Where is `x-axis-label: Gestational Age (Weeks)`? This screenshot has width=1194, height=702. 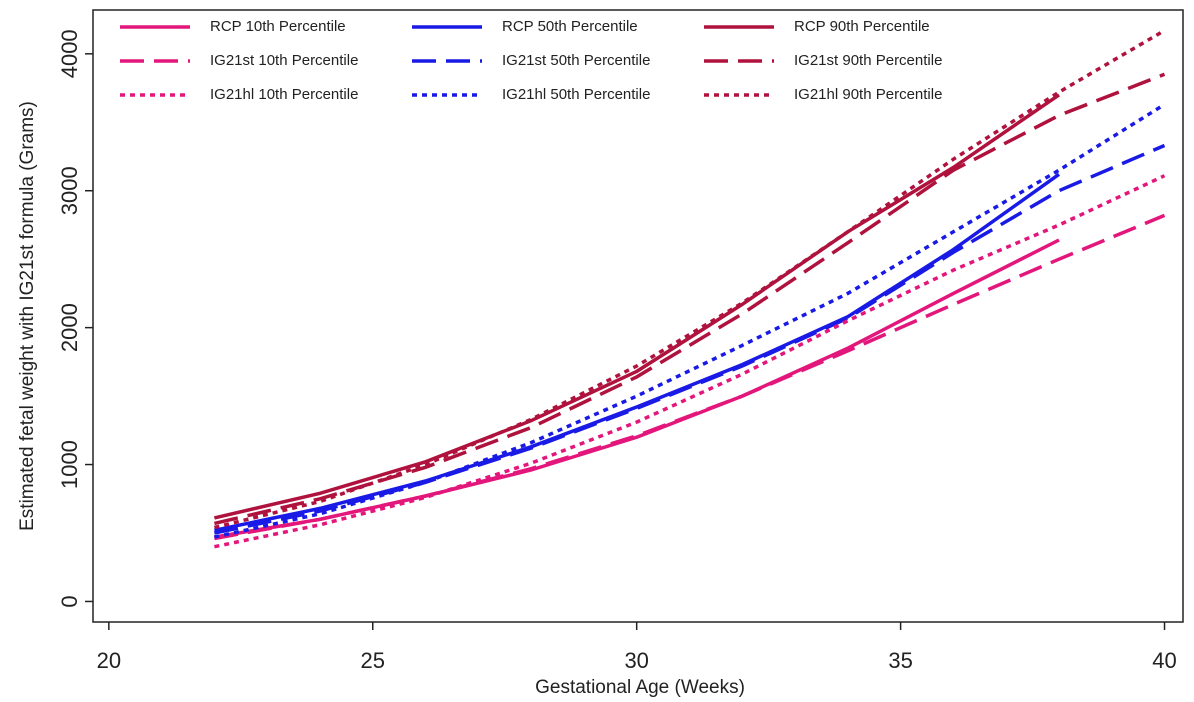 x-axis-label: Gestational Age (Weeks) is located at coordinates (640, 687).